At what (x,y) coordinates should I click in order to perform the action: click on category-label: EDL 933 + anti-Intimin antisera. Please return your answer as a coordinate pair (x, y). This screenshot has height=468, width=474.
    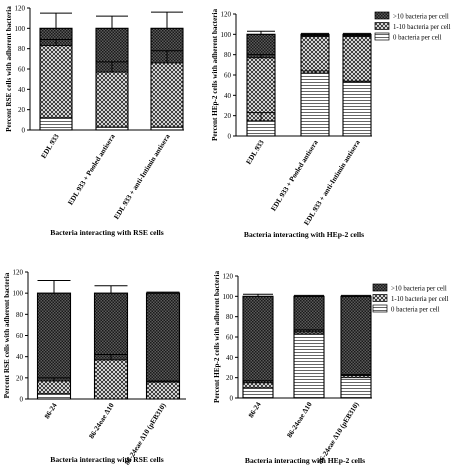
    Looking at the image, I should click on (142, 176).